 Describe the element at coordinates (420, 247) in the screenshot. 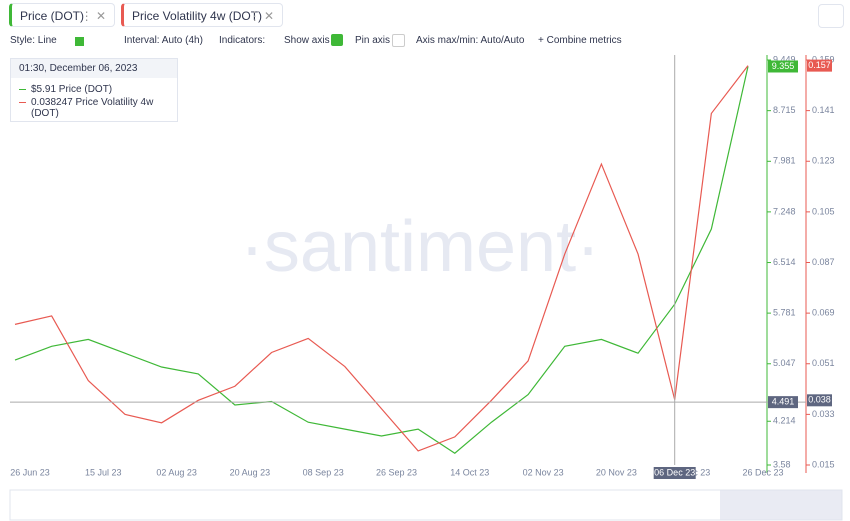

I see `watermark: ·santiment·` at that location.